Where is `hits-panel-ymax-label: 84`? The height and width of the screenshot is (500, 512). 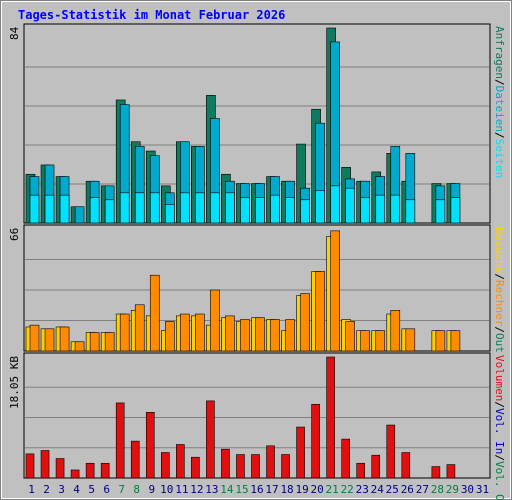
hits-panel-ymax-label: 84 is located at coordinates (14, 33).